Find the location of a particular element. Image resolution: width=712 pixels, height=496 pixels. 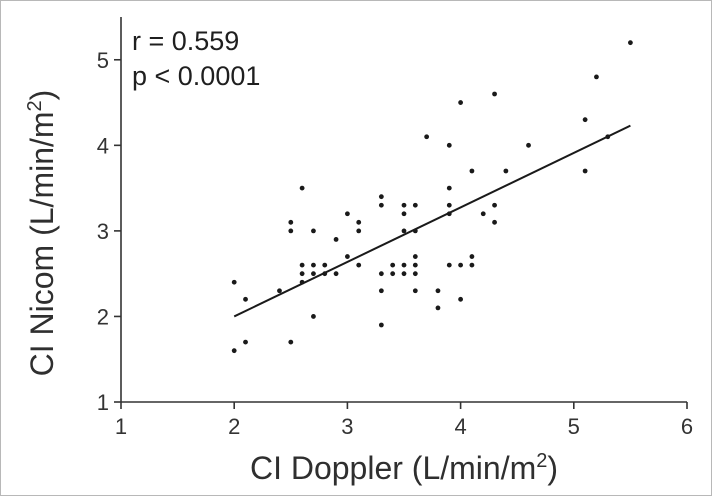

x-tick-label: 3 is located at coordinates (347, 426).